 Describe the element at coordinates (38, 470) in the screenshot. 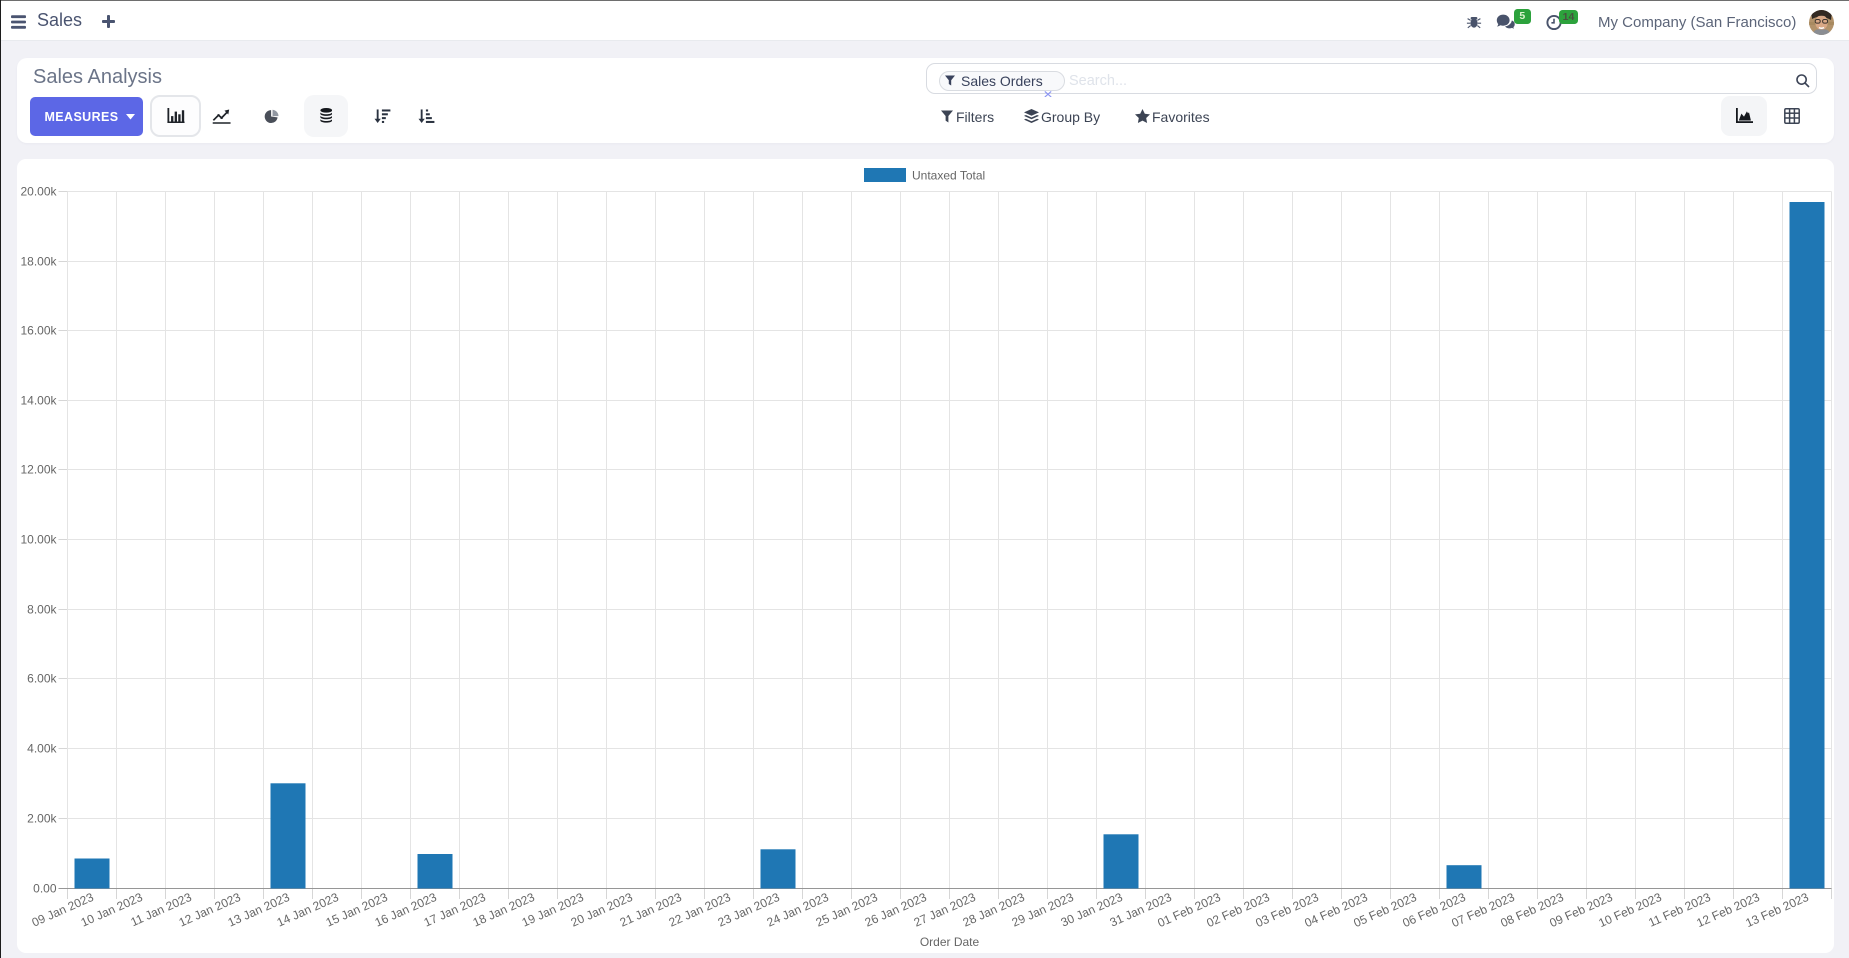

I see `svg-text: 12.00k` at that location.